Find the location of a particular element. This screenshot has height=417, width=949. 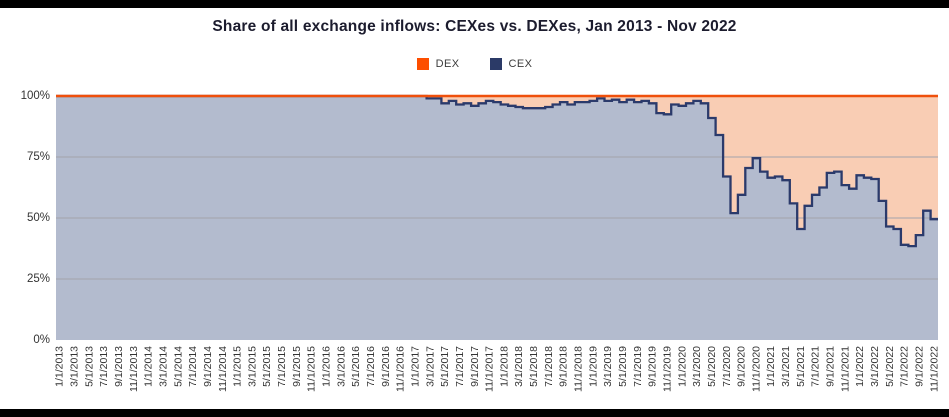

legend-item-cex: CEX is located at coordinates (511, 64).